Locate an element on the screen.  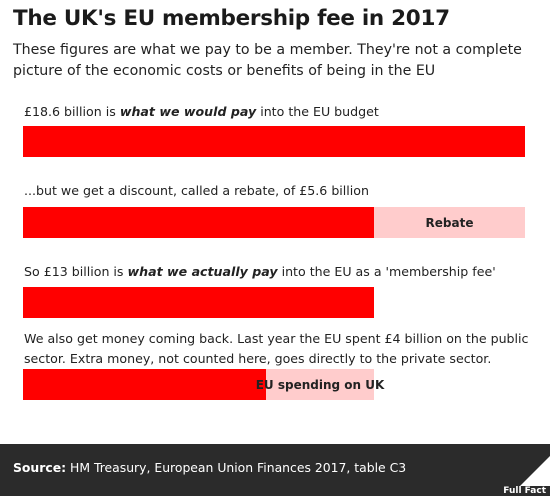
bar-segment-rebate: Rebate is located at coordinates (449, 222).